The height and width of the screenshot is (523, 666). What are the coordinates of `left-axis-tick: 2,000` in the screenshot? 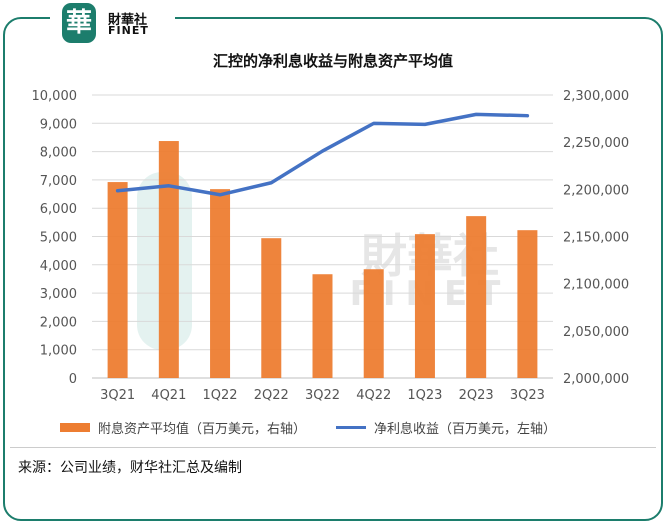 It's located at (58, 322).